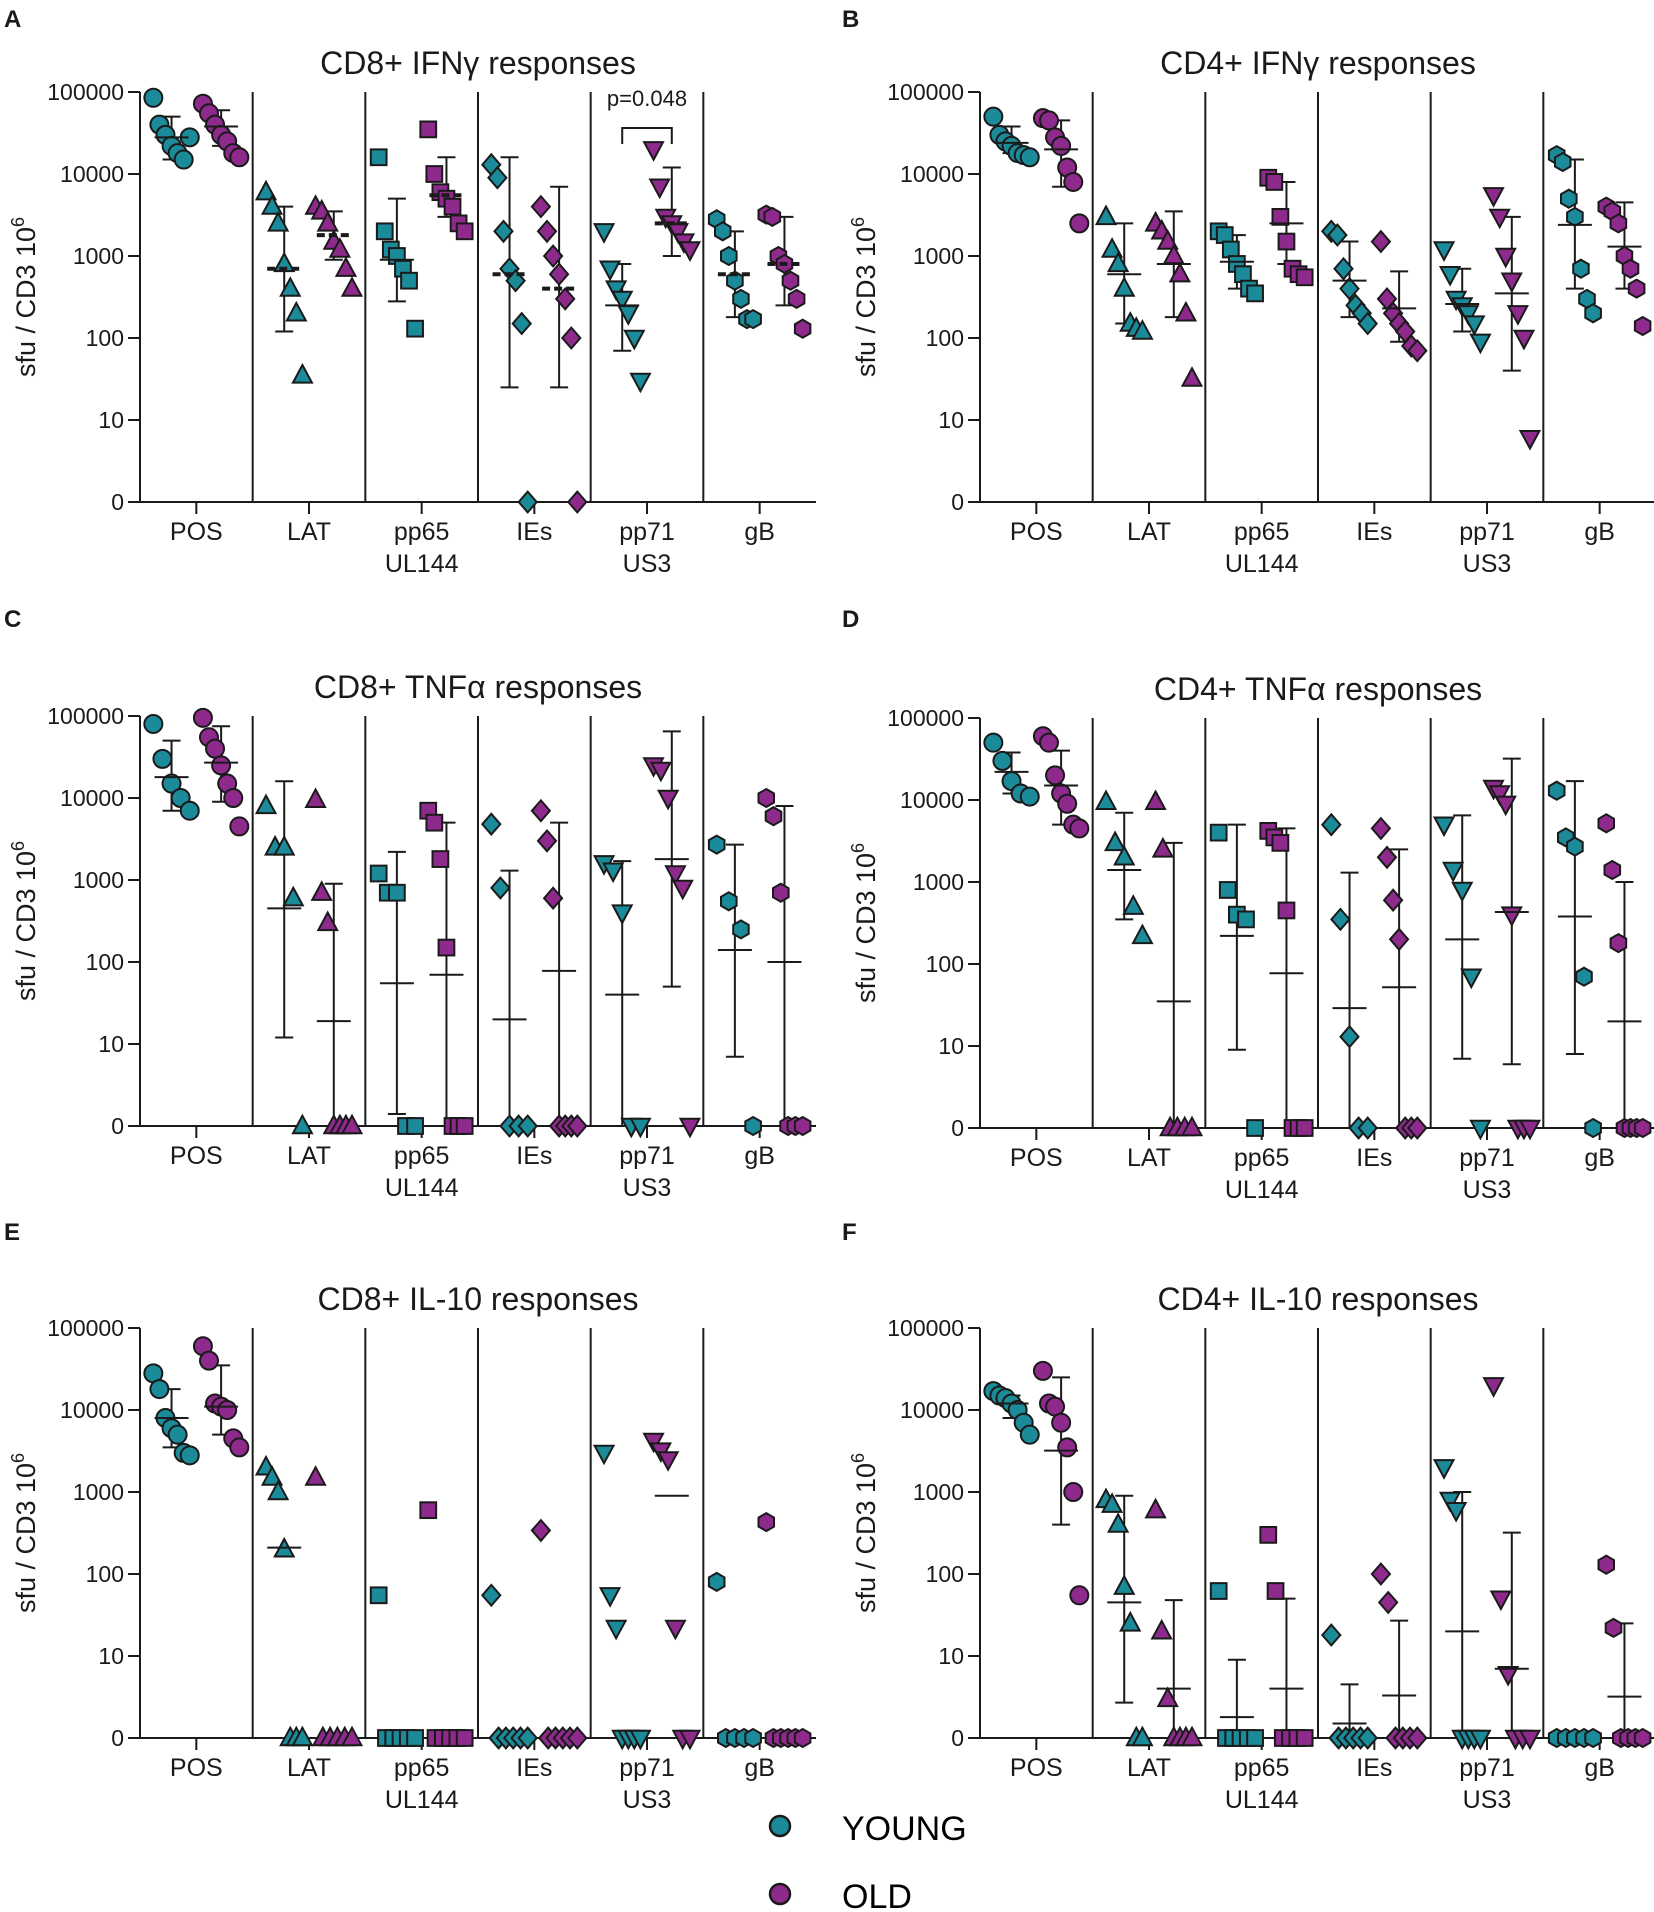 The width and height of the screenshot is (1654, 1912). What do you see at coordinates (111, 1044) in the screenshot?
I see `y-tick-label: 10` at bounding box center [111, 1044].